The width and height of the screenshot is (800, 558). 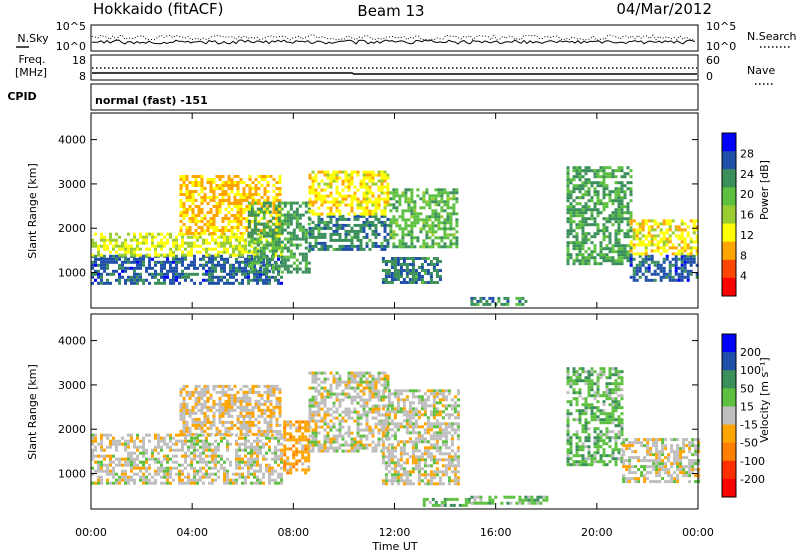 I want to click on y-tick-label: 4000, so click(x=72, y=140).